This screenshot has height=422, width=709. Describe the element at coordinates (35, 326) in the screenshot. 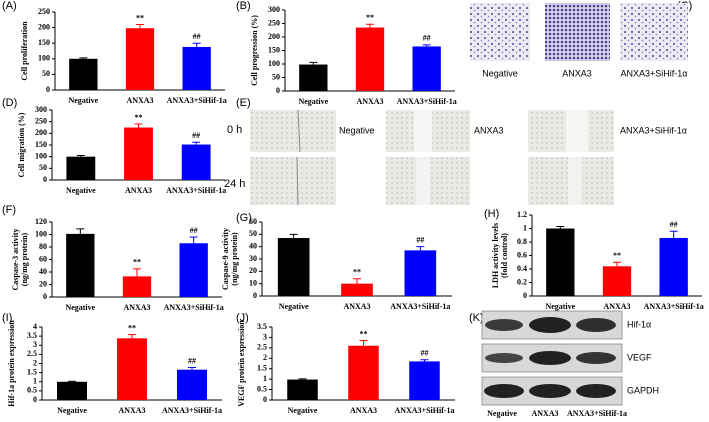

I see `y-tick-label: 4` at that location.